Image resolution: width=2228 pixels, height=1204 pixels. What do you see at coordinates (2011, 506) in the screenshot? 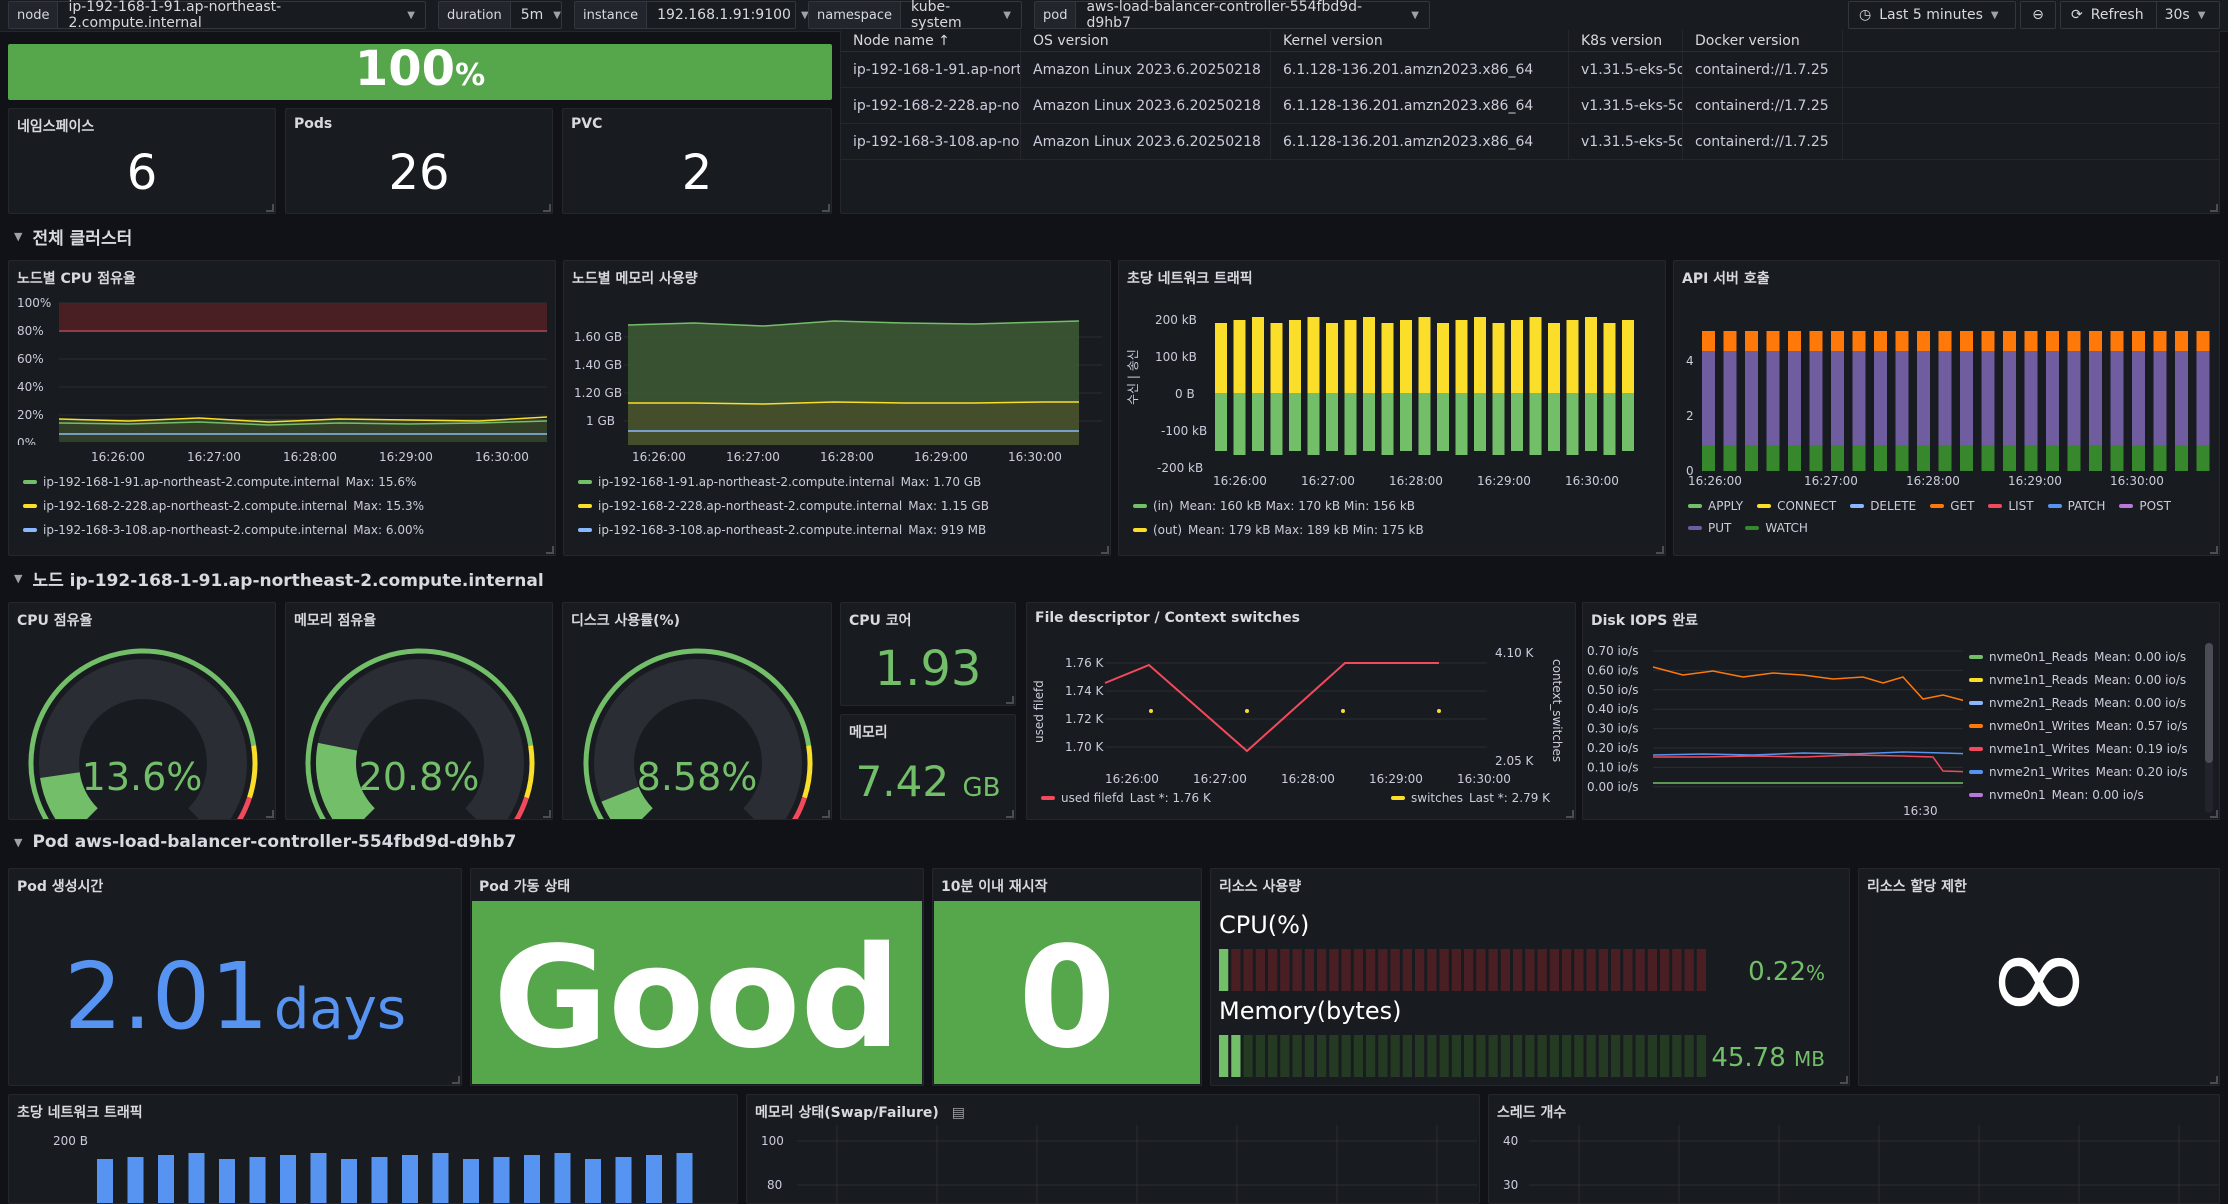
I see `legend-item: LIST` at bounding box center [2011, 506].